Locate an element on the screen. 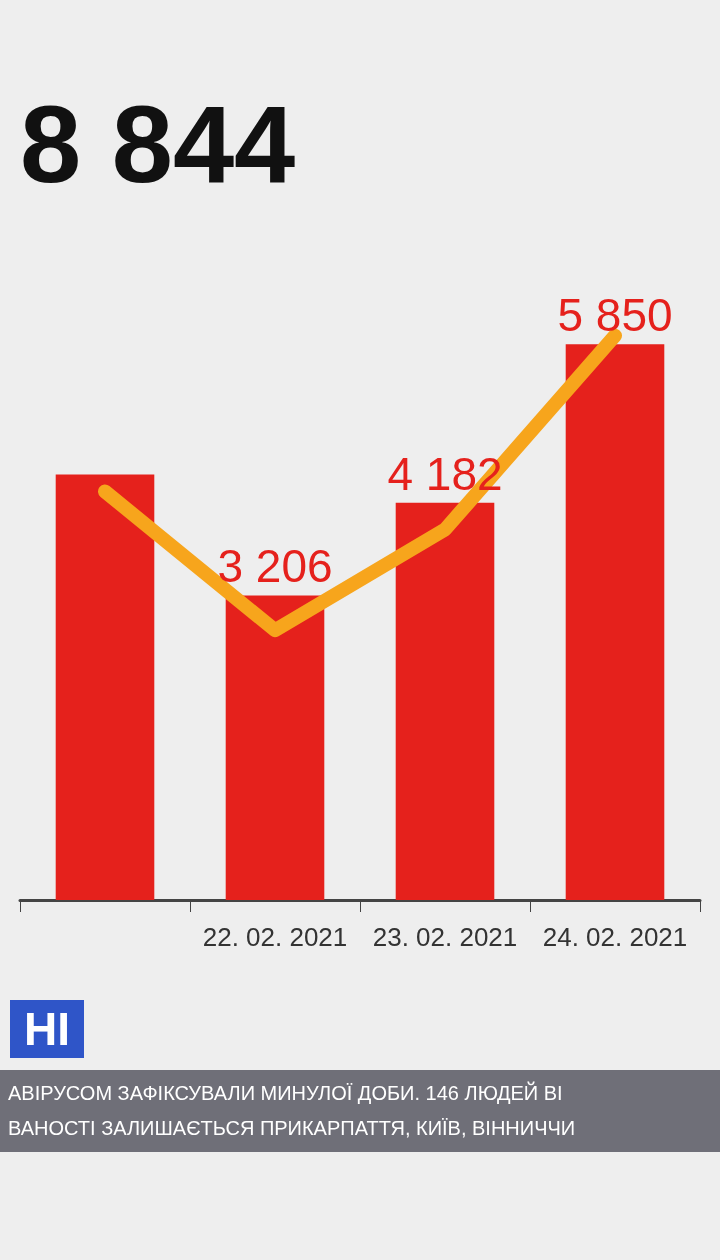  text: ВАНОСТІ ЗАЛИШАЄТЬСЯ ПРИКАРПАТТЯ, КИЇВ, ВІННИЧЧИ is located at coordinates (292, 1128).